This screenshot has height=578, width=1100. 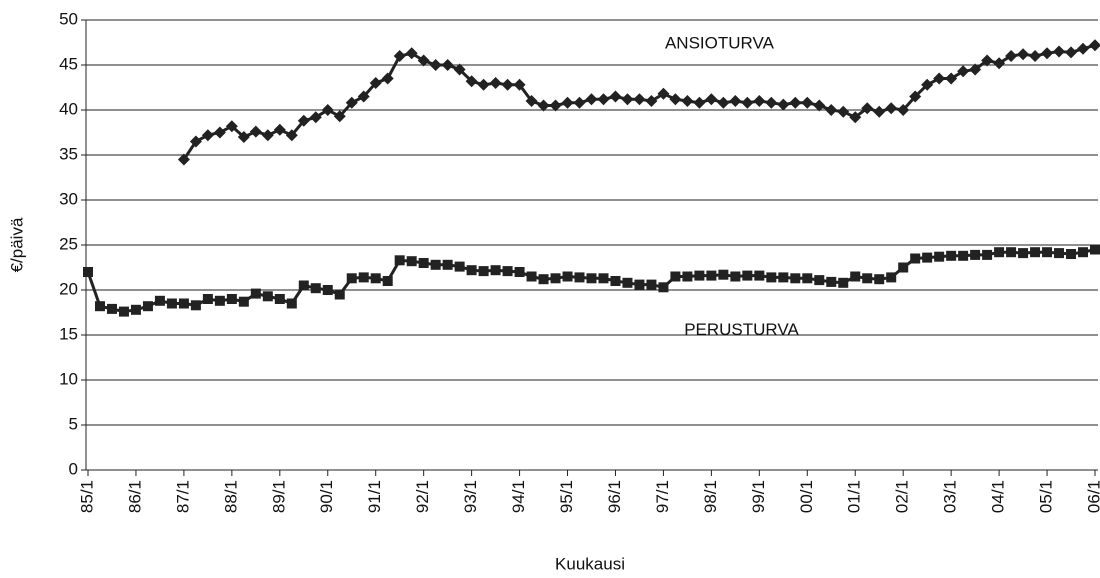 What do you see at coordinates (741, 329) in the screenshot?
I see `series-label: PERUSTURVA` at bounding box center [741, 329].